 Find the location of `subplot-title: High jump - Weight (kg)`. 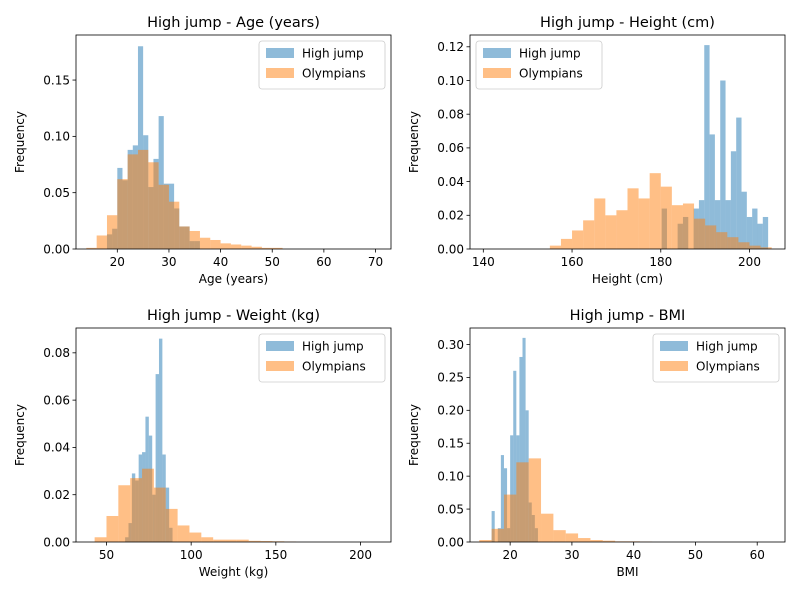

subplot-title: High jump - Weight (kg) is located at coordinates (233, 316).